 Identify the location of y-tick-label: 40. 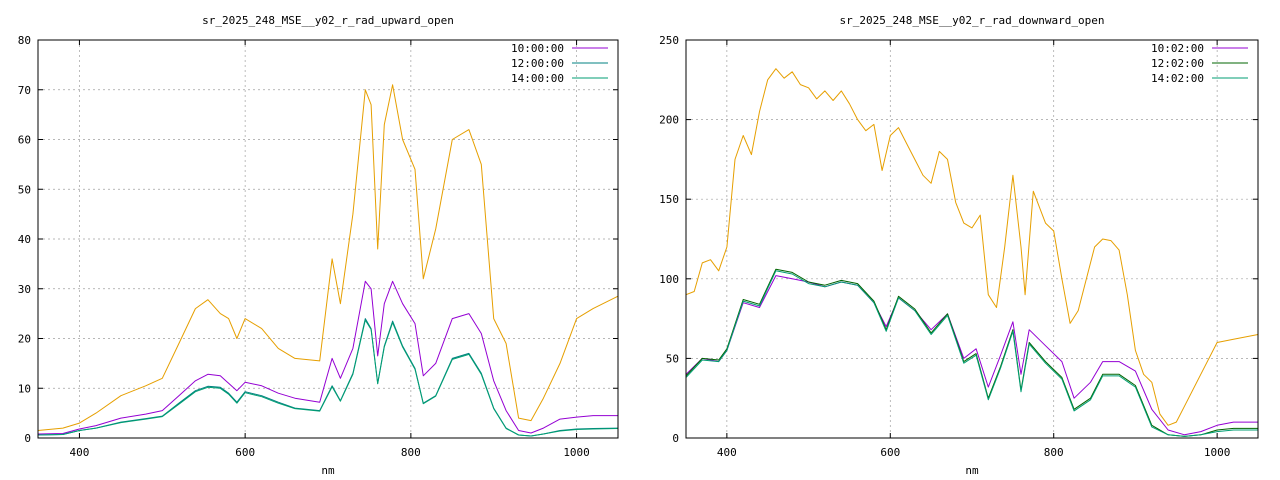
(24, 239).